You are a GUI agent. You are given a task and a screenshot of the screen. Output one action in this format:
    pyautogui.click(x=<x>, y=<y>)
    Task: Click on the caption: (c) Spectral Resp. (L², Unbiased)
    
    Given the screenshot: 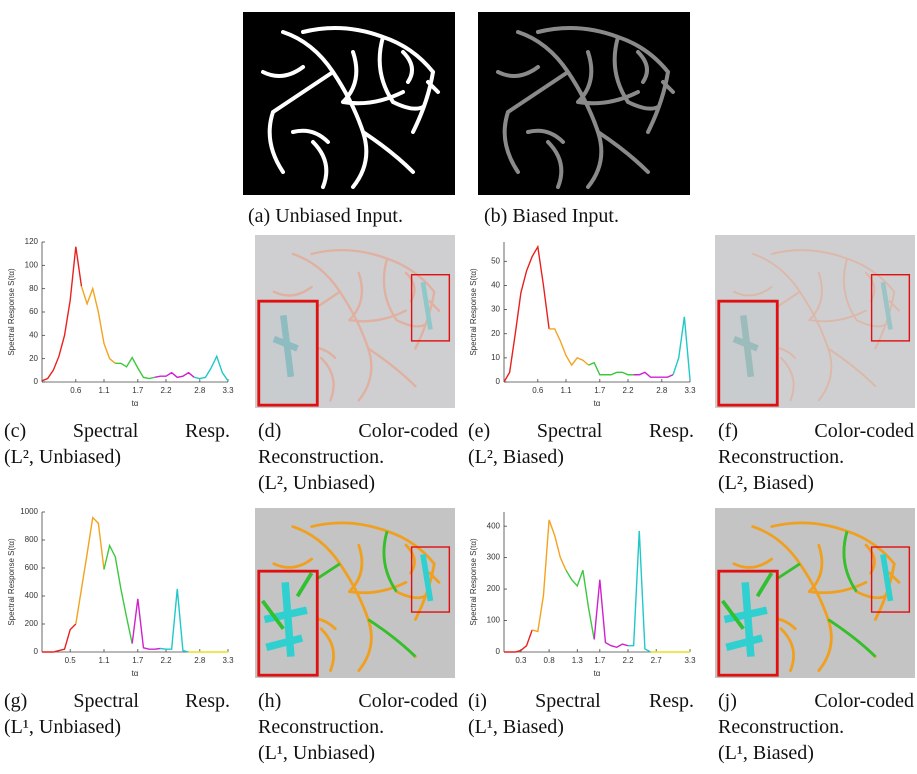 What is the action you would take?
    pyautogui.click(x=117, y=444)
    